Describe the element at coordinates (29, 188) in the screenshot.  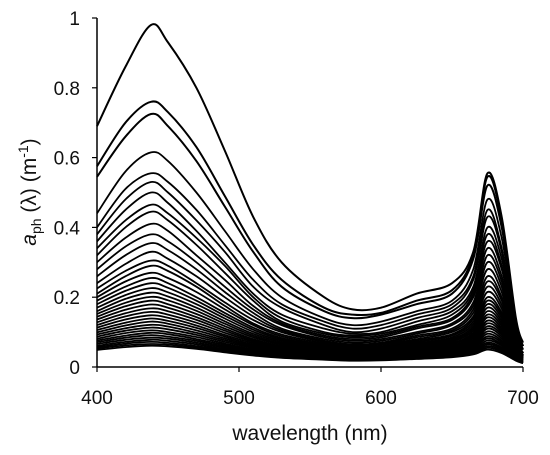
I see `y-axis-label-rest: (λ) (m` at that location.